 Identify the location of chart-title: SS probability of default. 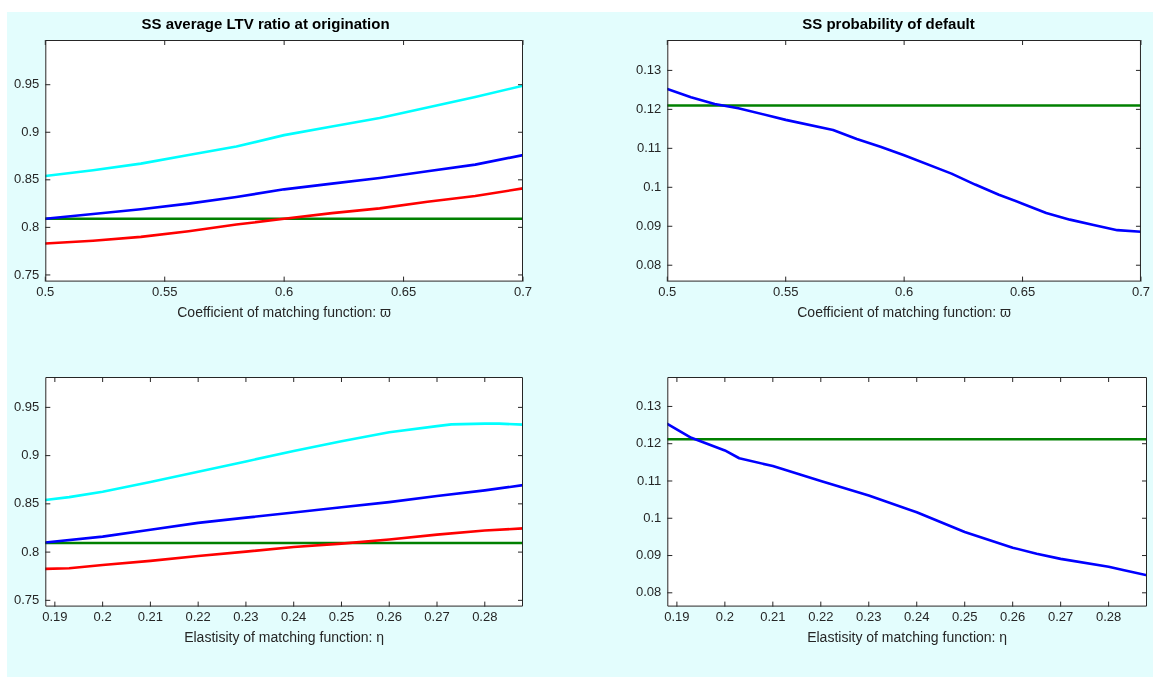
(888, 24).